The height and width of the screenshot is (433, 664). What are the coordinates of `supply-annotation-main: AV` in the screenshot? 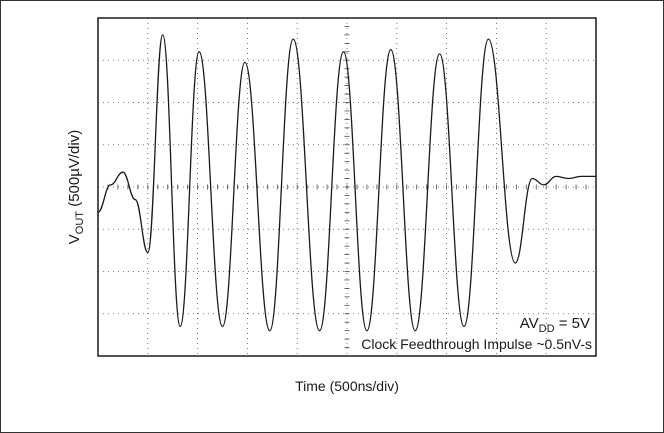 It's located at (529, 323).